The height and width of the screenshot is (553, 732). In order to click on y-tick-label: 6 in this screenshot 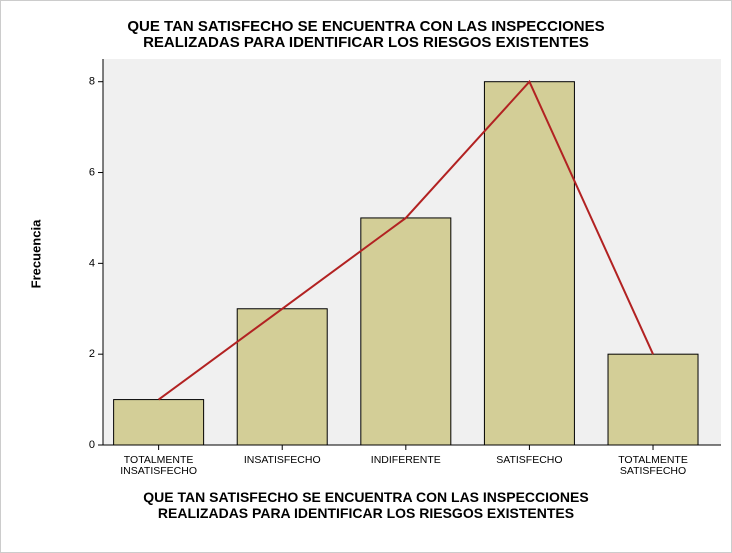, I will do `click(92, 172)`.